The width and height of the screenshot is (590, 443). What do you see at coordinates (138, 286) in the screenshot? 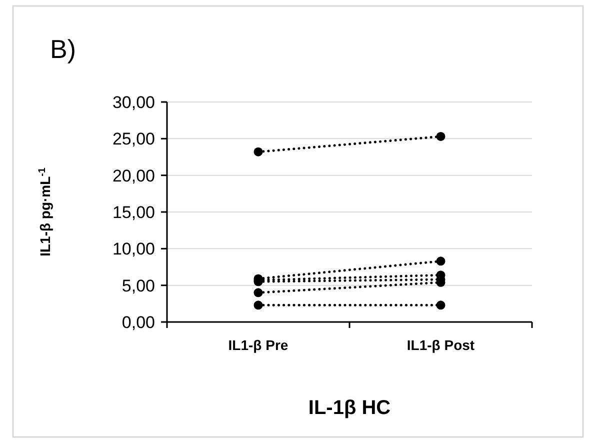
I see `y-tick-label: 5,00` at bounding box center [138, 286].